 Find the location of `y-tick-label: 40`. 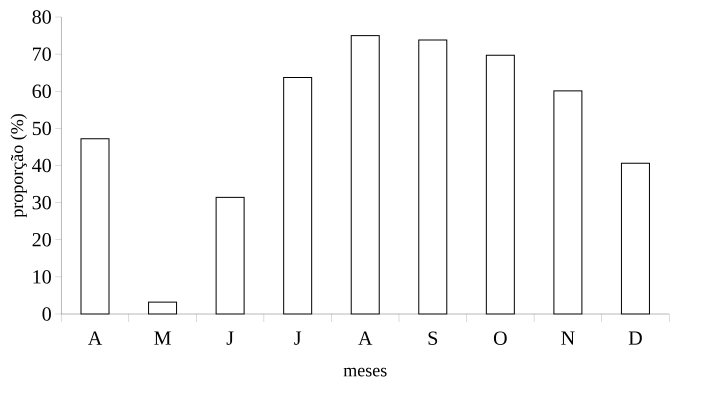

y-tick-label: 40 is located at coordinates (41, 165).